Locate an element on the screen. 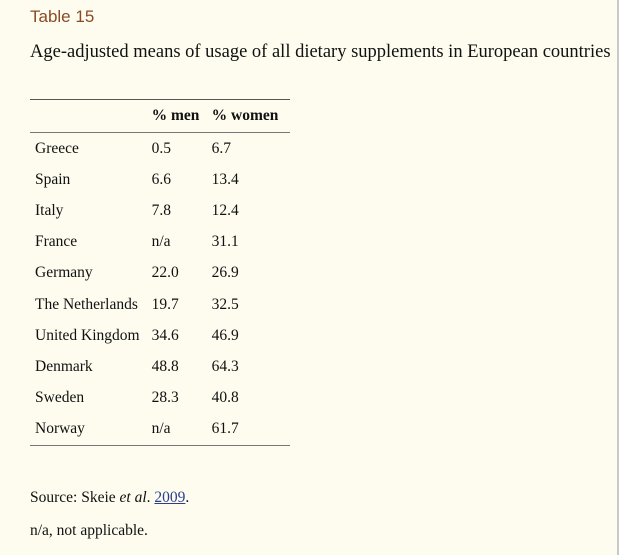 The image size is (619, 555). cell-country: United Kingdom is located at coordinates (87, 335).